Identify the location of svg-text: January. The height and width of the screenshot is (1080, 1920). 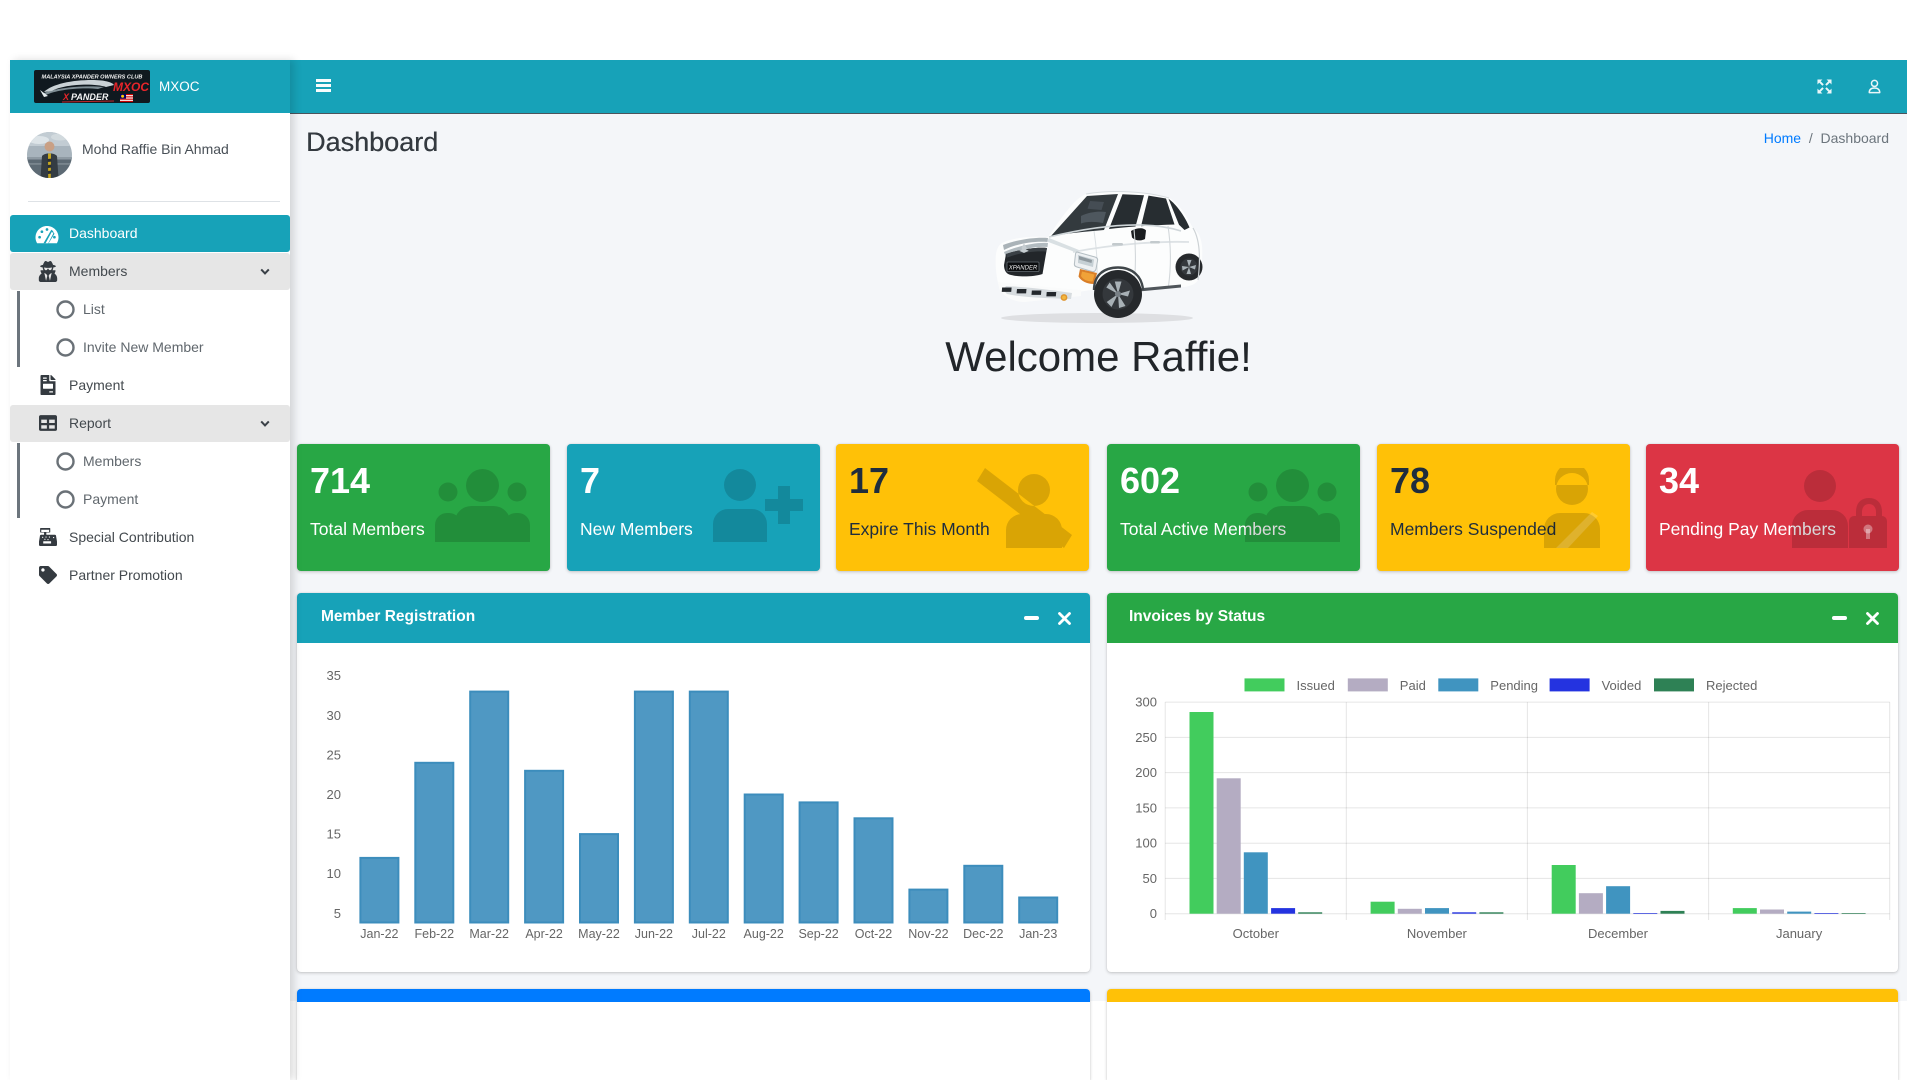
(1799, 933).